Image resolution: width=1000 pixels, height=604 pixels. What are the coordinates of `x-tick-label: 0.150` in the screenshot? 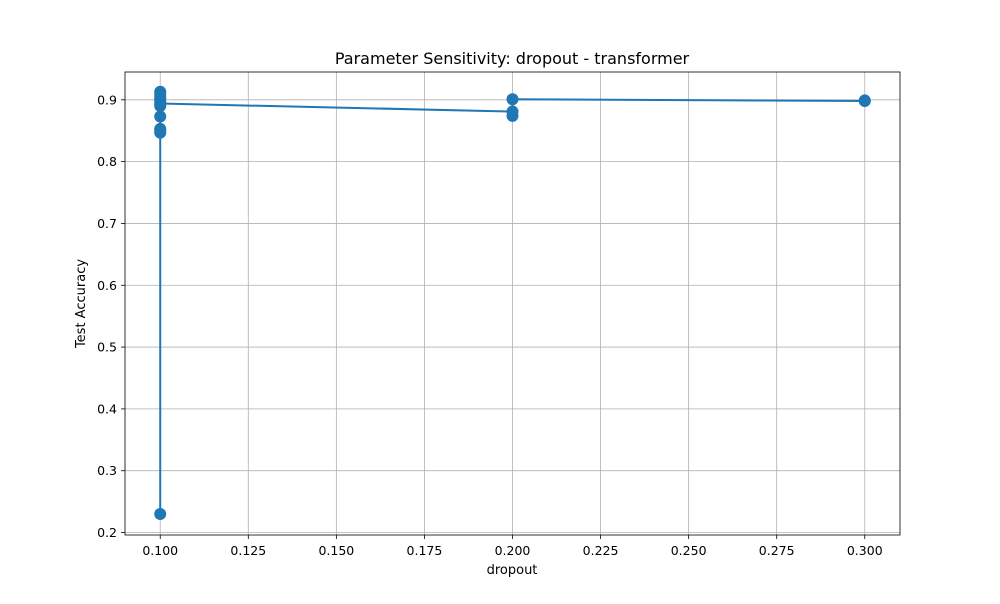 It's located at (336, 550).